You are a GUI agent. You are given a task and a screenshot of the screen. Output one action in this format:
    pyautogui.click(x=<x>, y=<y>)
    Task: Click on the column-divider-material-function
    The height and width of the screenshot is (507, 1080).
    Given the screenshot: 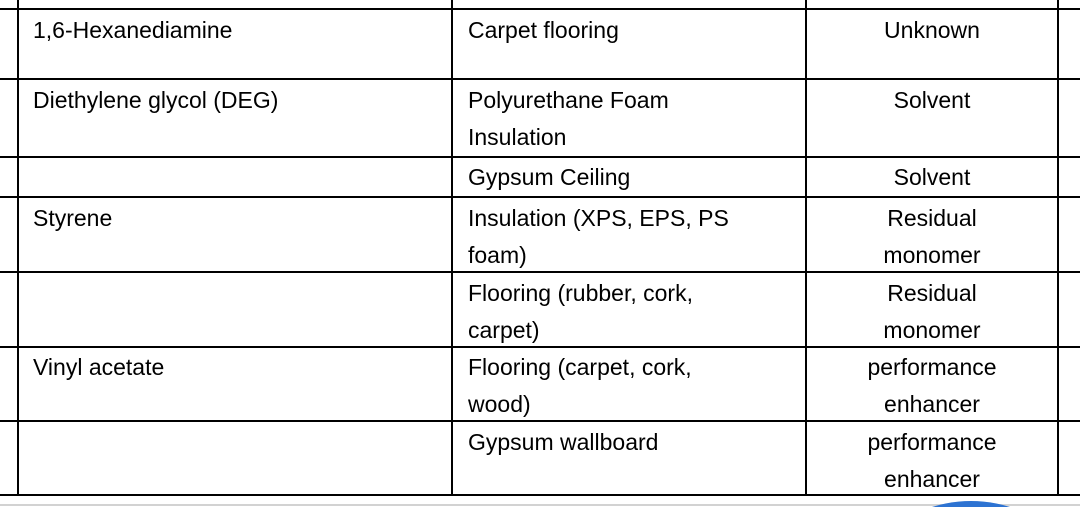 What is the action you would take?
    pyautogui.click(x=806, y=247)
    